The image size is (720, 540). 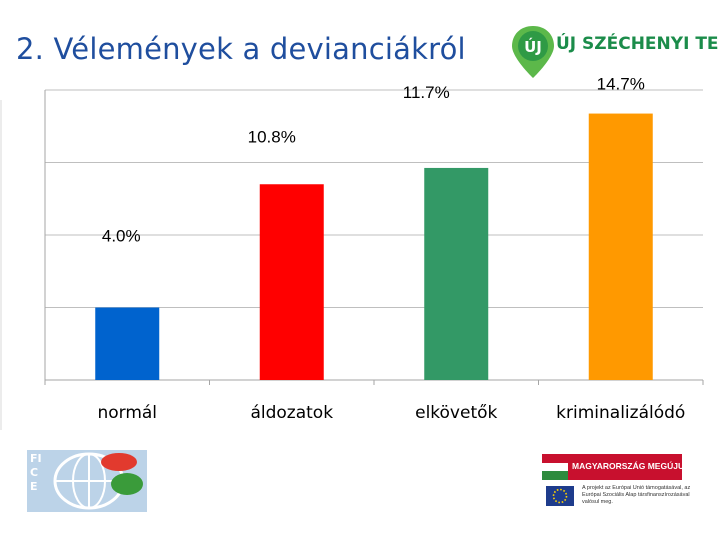 I want to click on fice-logo, so click(x=87, y=481).